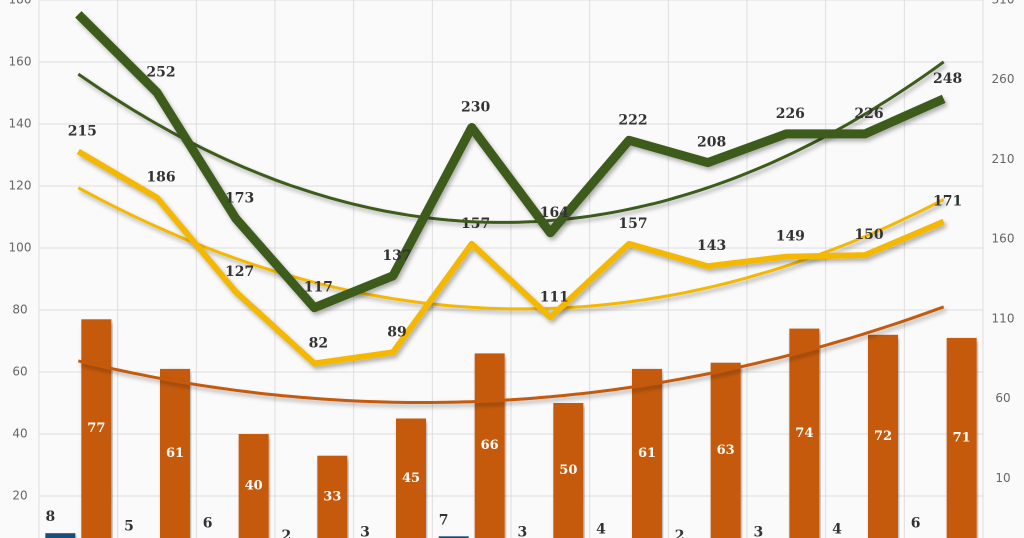  I want to click on data-label: 5, so click(129, 527).